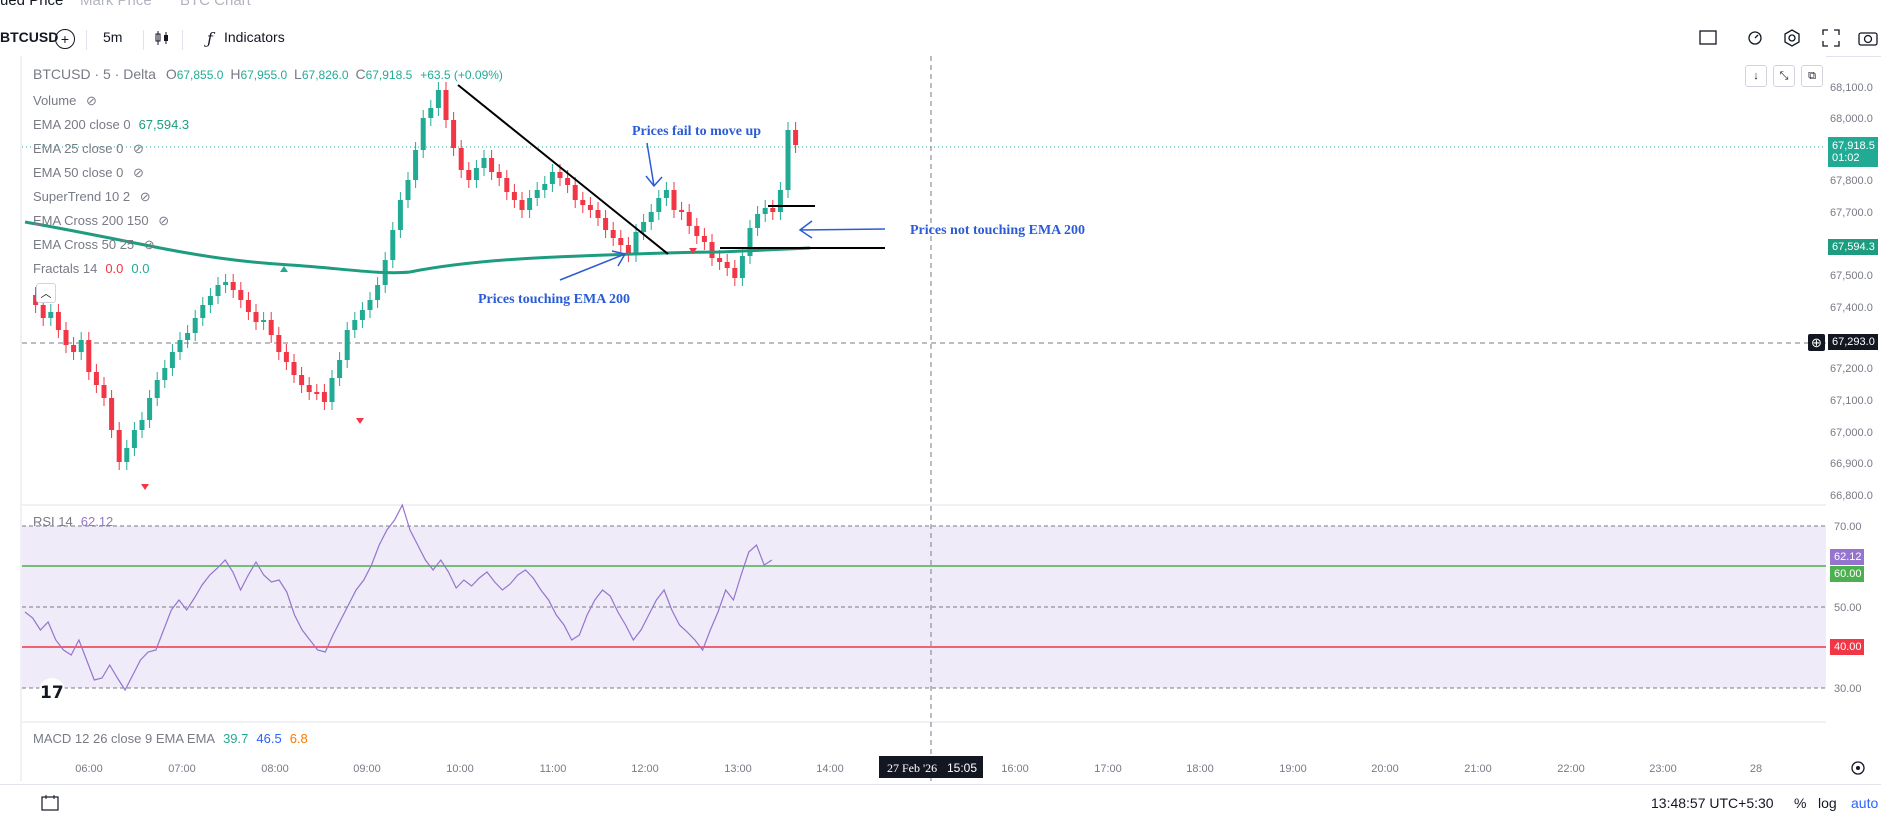 The height and width of the screenshot is (822, 1881). I want to click on annotation-arrow-touching, so click(593, 265).